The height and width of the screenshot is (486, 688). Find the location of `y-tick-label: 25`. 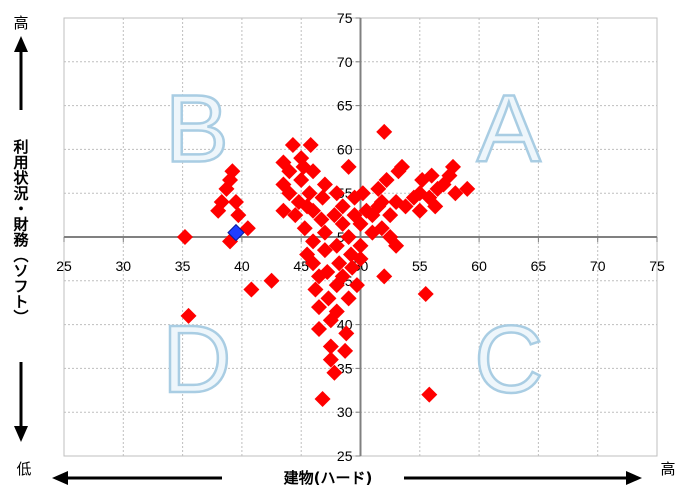

y-tick-label: 25 is located at coordinates (345, 456).